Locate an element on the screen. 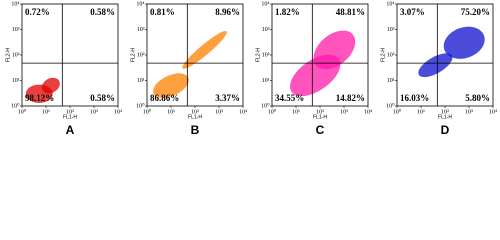 This screenshot has width=500, height=240. quadrant-percent: 1.82% is located at coordinates (287, 12).